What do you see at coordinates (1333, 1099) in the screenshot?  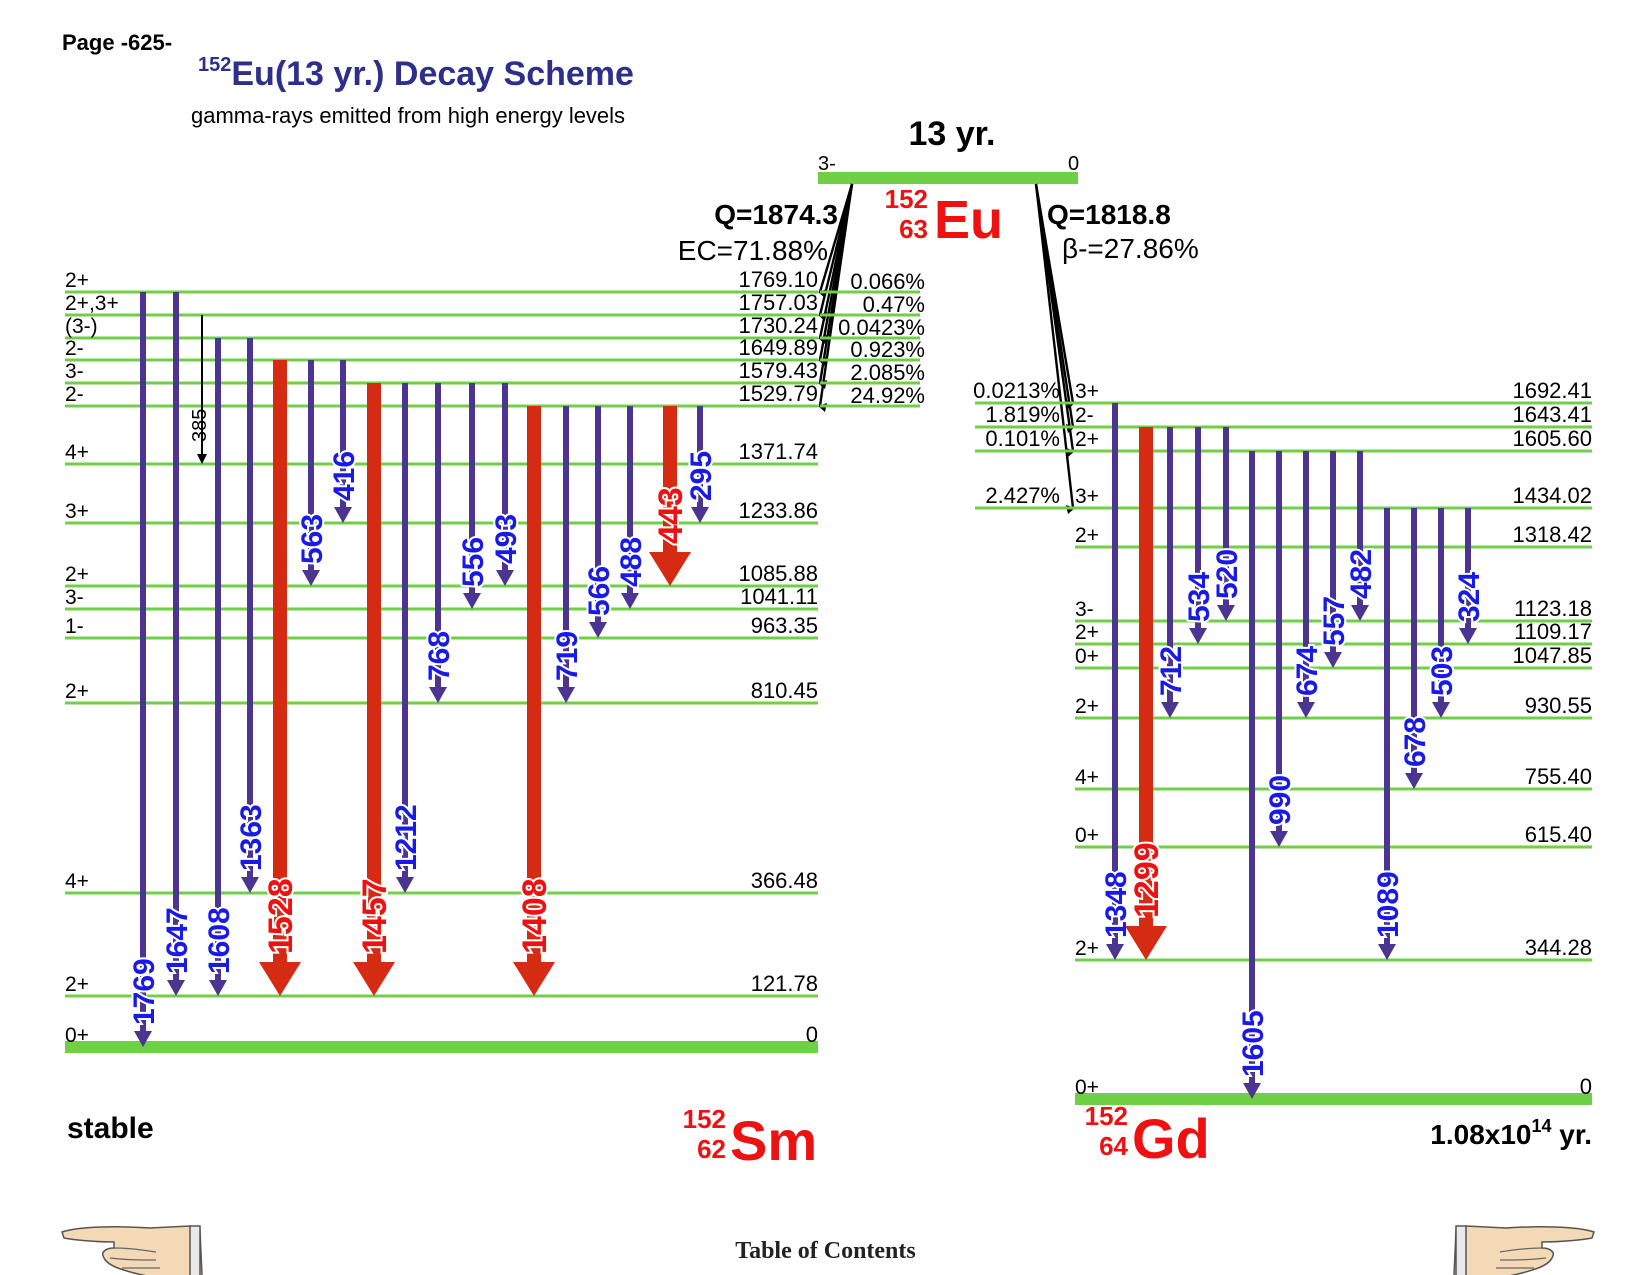 I see `gd-ground-level-line` at bounding box center [1333, 1099].